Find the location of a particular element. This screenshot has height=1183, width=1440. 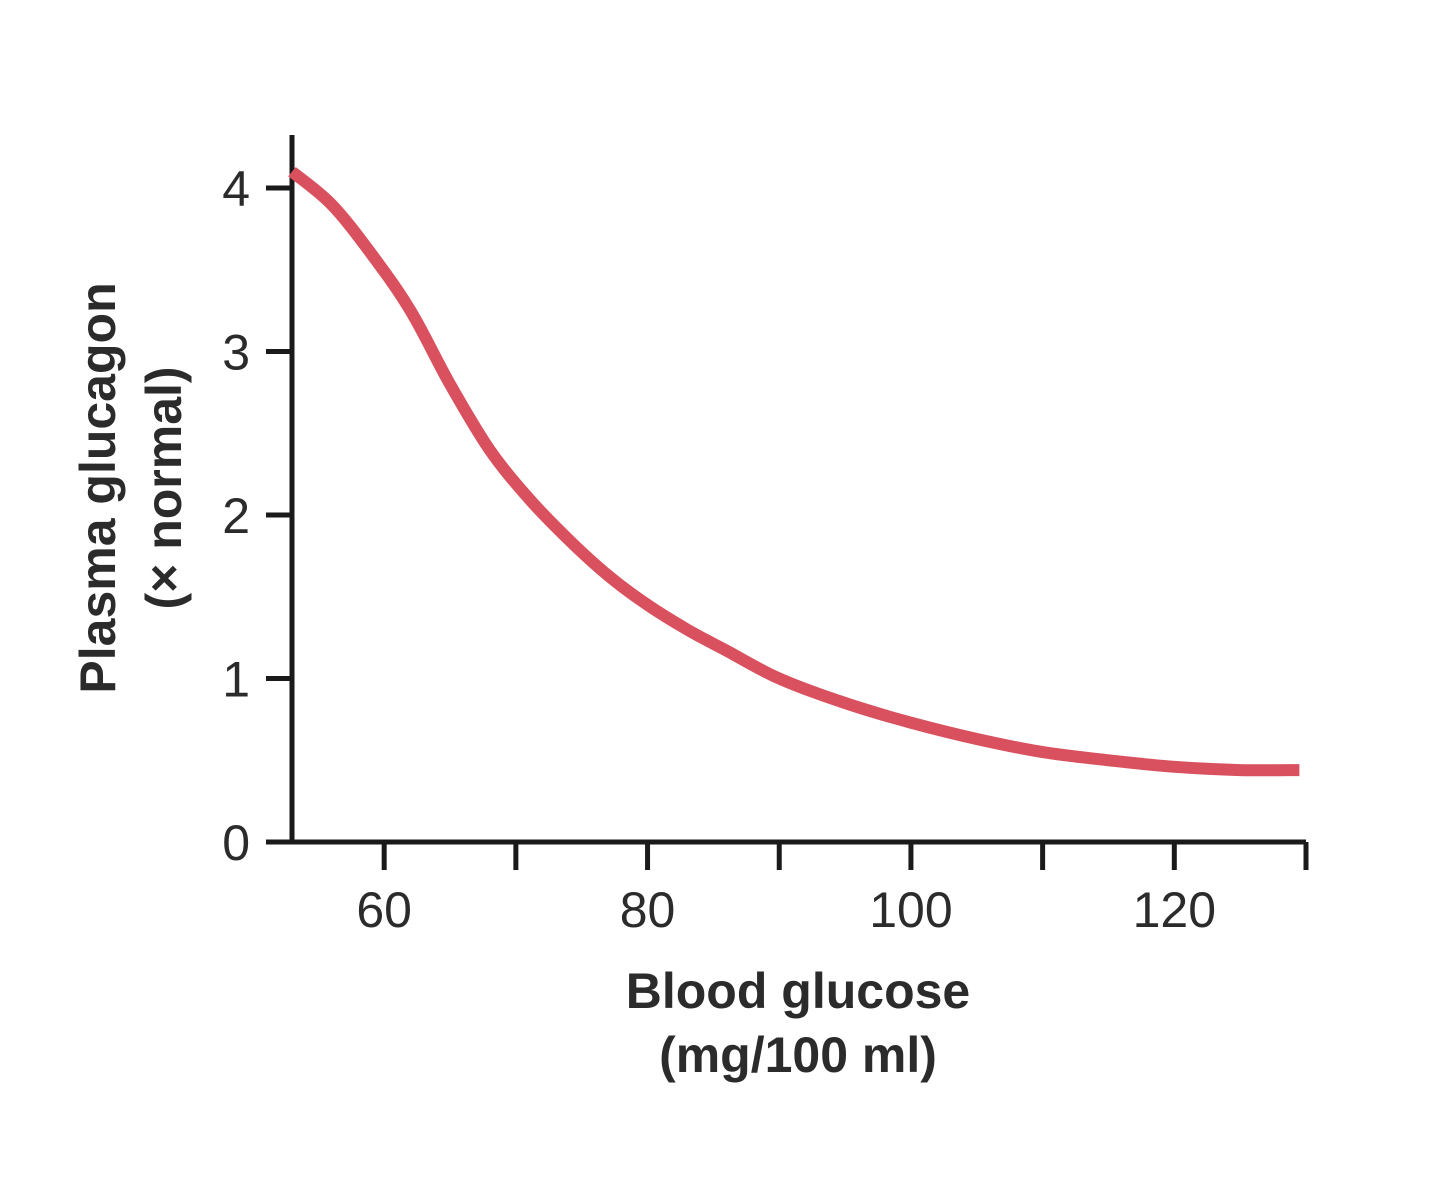

y-tick-label-3: 3 is located at coordinates (236, 353).